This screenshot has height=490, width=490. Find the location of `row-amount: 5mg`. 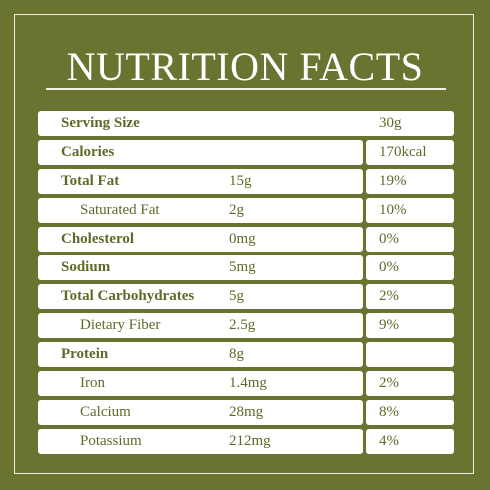

row-amount: 5mg is located at coordinates (242, 267).